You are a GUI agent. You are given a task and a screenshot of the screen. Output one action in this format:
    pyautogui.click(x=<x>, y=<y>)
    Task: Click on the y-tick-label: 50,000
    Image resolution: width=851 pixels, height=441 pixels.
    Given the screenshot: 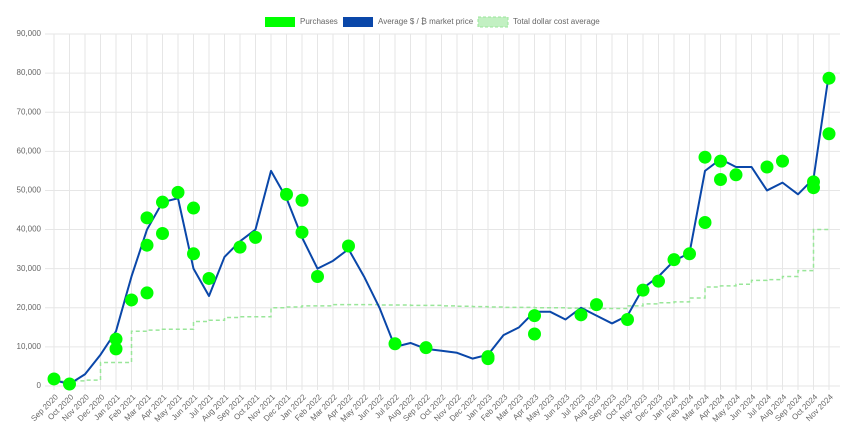 What is the action you would take?
    pyautogui.click(x=29, y=190)
    